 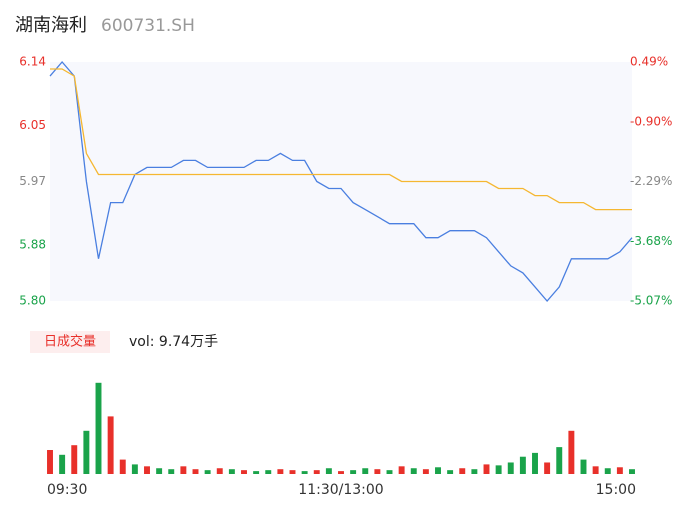 What do you see at coordinates (32, 62) in the screenshot?
I see `y-tick-label: 6.14` at bounding box center [32, 62].